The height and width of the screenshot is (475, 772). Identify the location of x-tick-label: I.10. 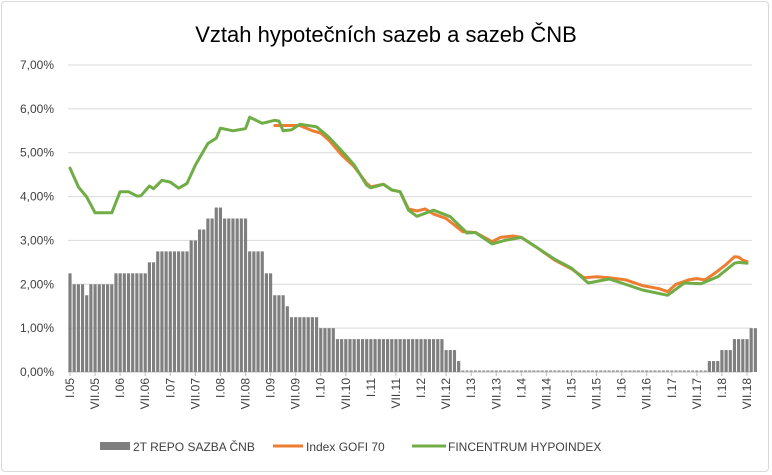
(321, 388).